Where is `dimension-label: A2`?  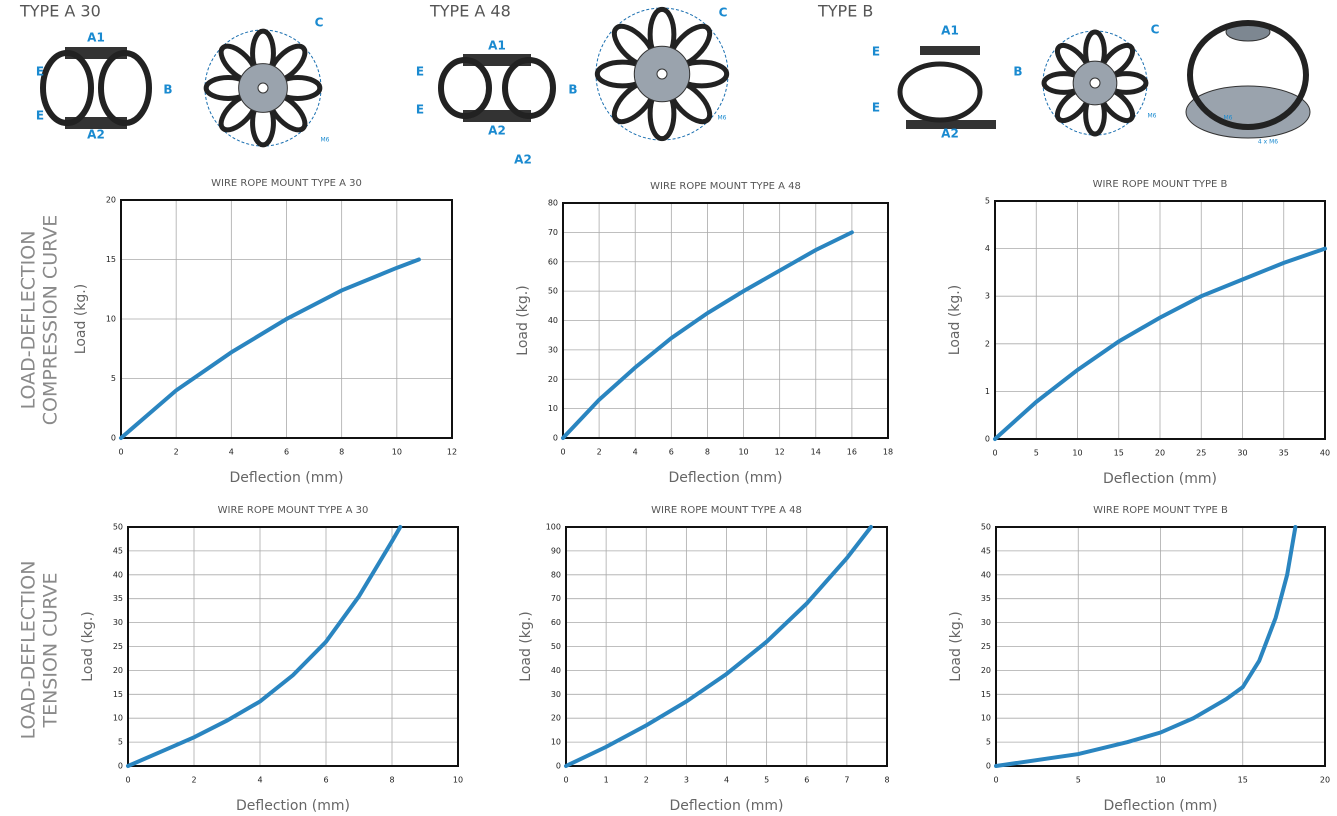
dimension-label: A2 is located at coordinates (950, 134).